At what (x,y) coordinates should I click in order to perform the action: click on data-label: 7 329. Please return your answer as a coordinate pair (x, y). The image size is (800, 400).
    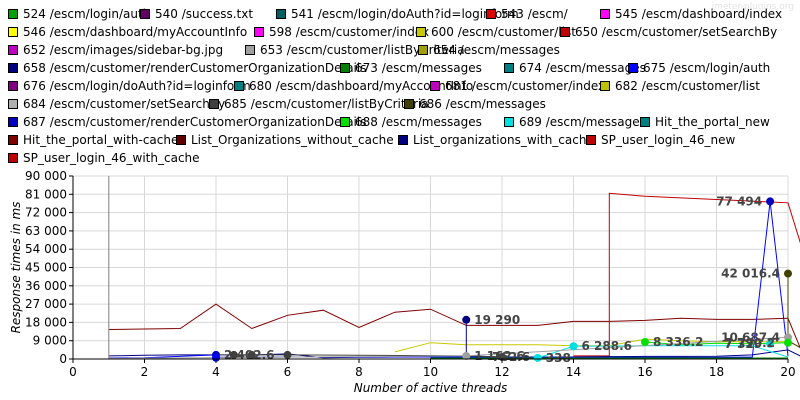
    Looking at the image, I should click on (744, 344).